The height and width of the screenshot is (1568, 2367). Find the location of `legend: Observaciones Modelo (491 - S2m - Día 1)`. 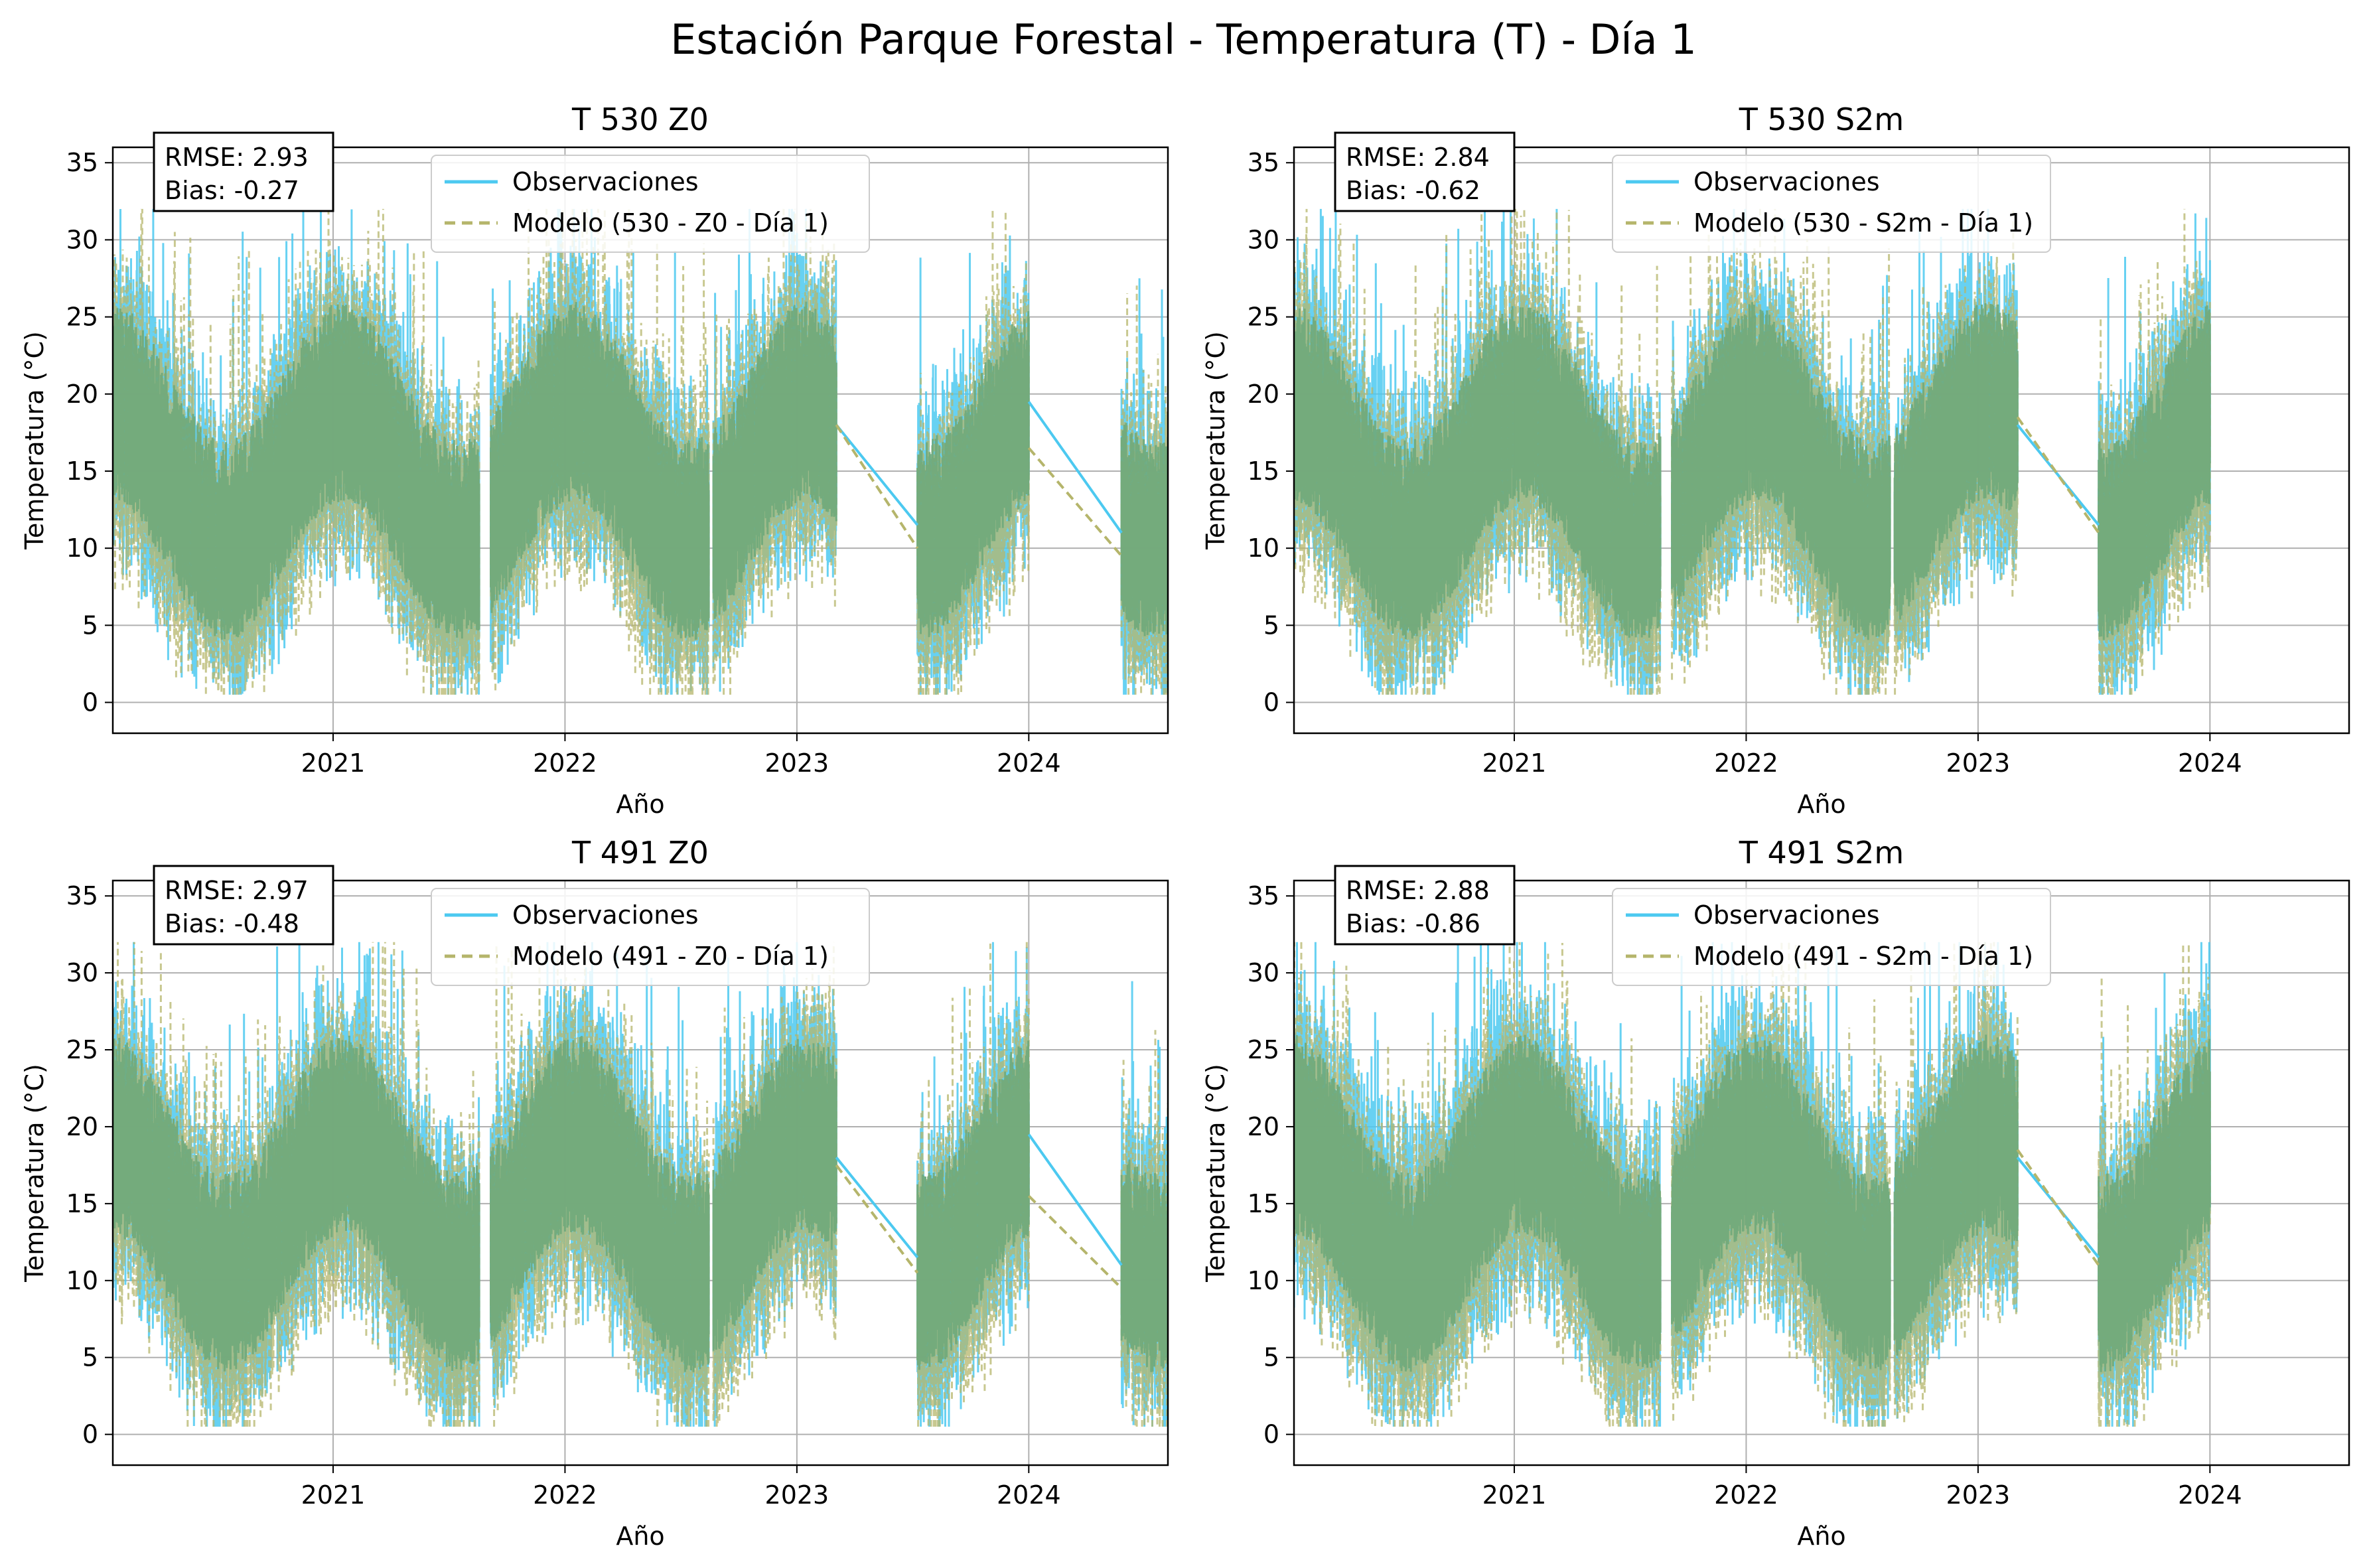

legend: Observaciones Modelo (491 - S2m - Día 1) is located at coordinates (1832, 937).